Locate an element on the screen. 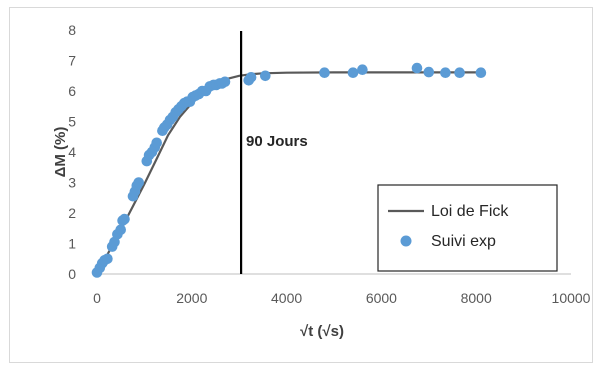 The height and width of the screenshot is (370, 603). y-tick-label: 5 is located at coordinates (72, 122).